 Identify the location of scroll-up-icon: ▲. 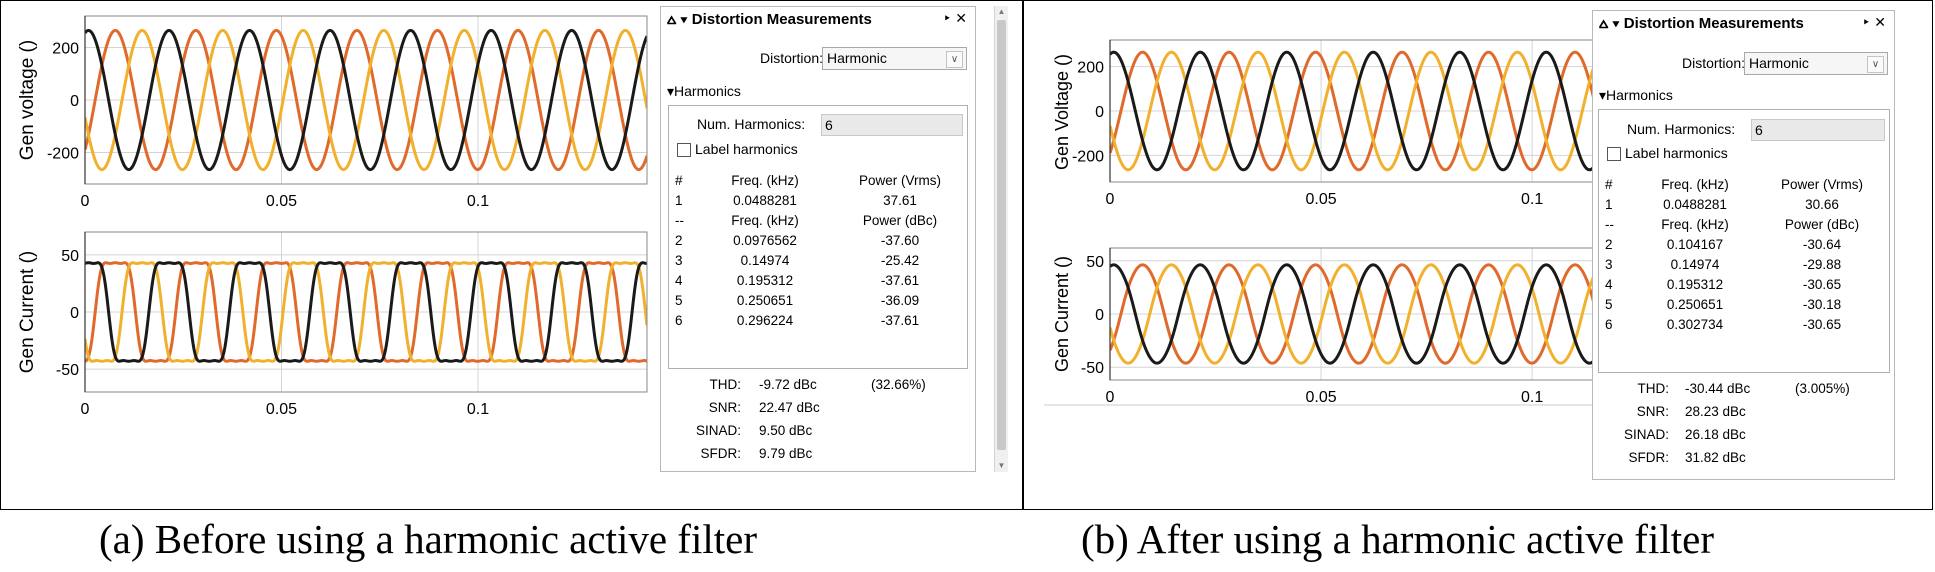
(1001, 11).